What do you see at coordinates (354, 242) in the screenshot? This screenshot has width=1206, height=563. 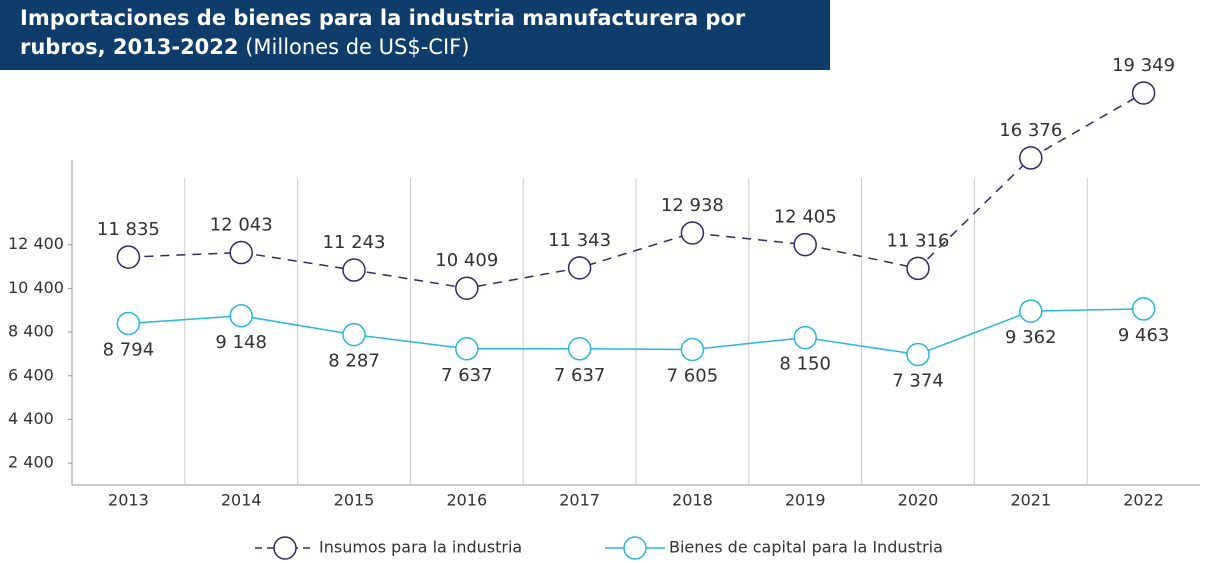 I see `data-label: 11 243` at bounding box center [354, 242].